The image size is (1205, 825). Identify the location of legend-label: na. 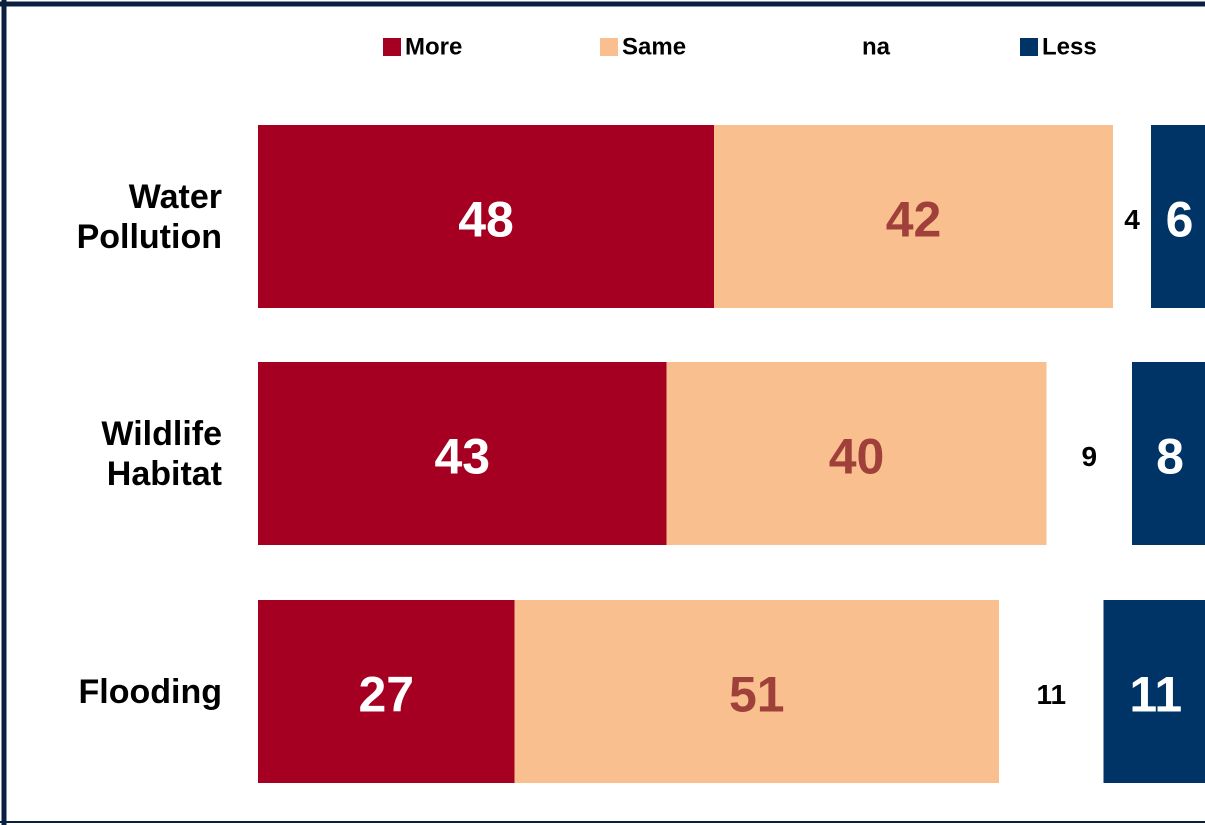
(876, 47).